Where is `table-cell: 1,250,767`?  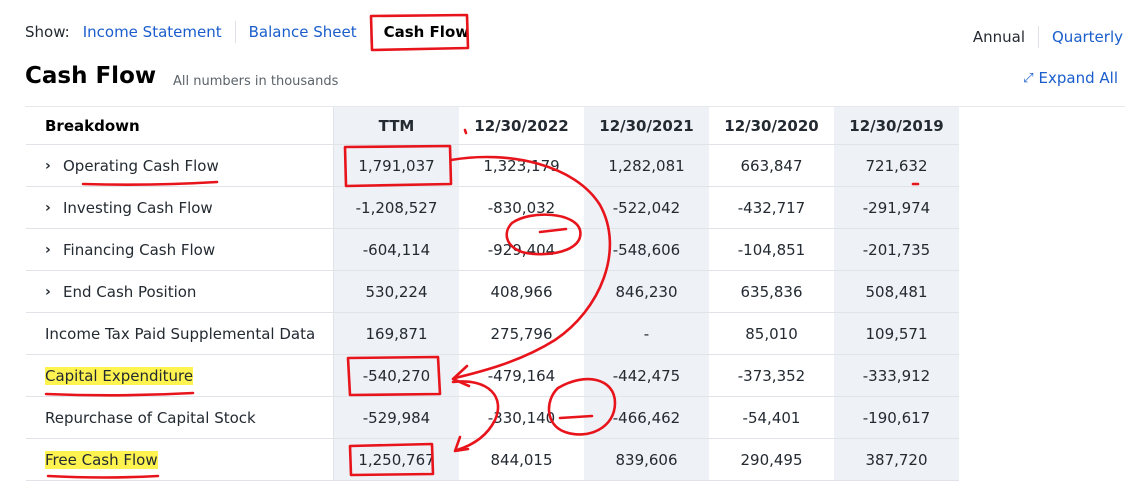 table-cell: 1,250,767 is located at coordinates (396, 459).